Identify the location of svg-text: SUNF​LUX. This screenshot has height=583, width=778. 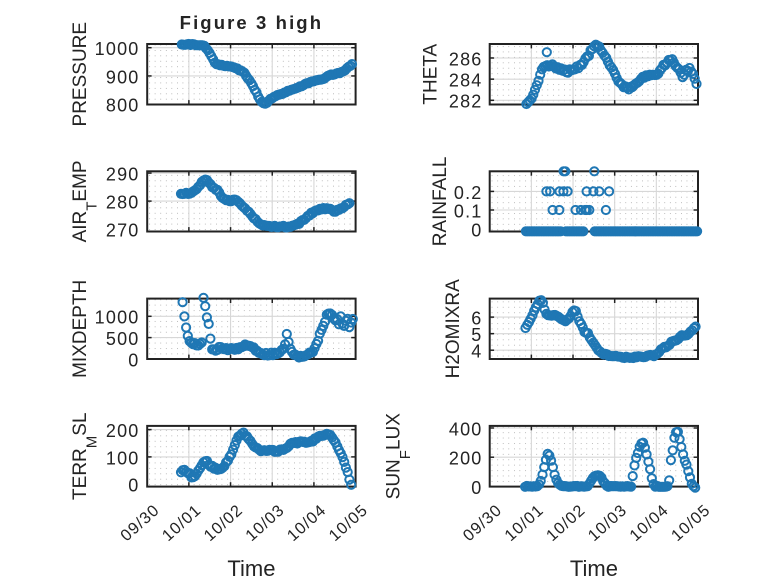
(399, 456).